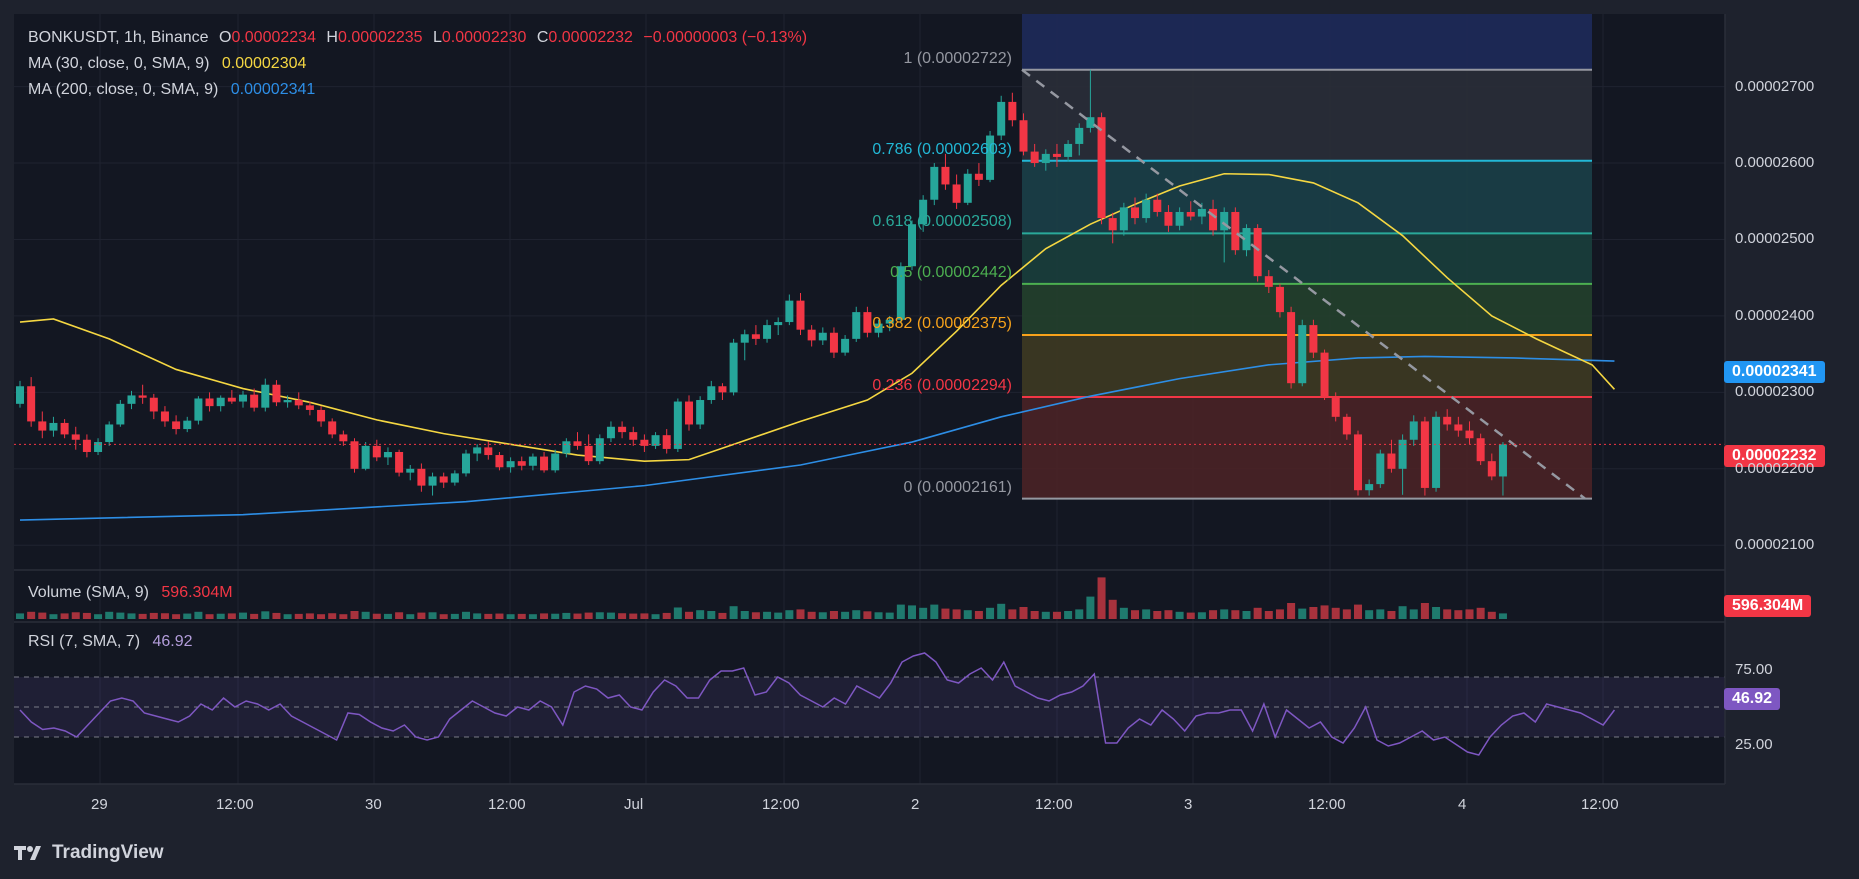 Image resolution: width=1859 pixels, height=879 pixels. Describe the element at coordinates (590, 37) in the screenshot. I see `close-value: 0.00002232` at that location.